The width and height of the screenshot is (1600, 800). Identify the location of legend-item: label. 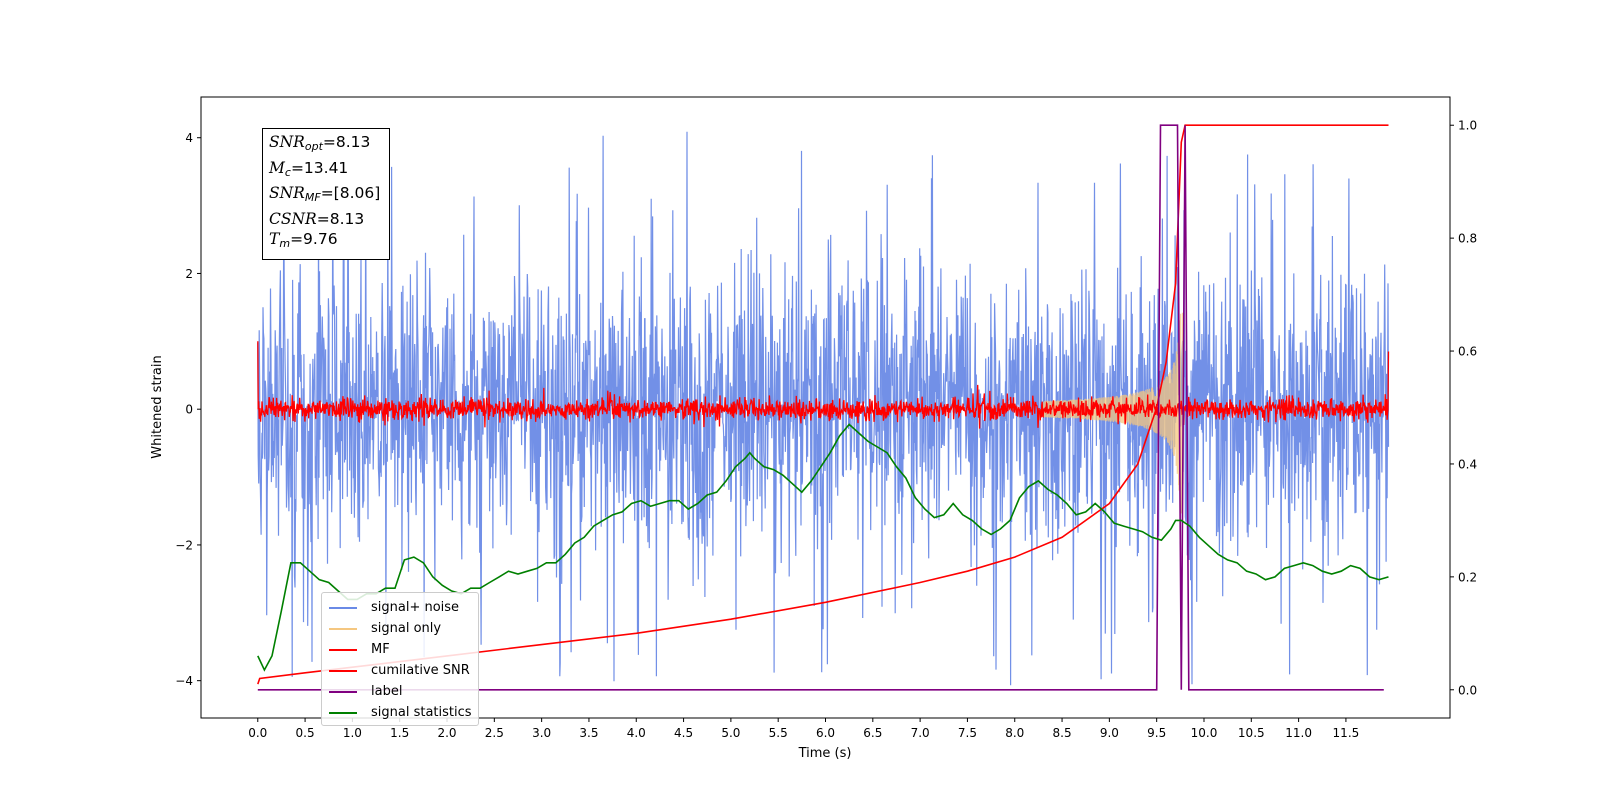
(401, 691).